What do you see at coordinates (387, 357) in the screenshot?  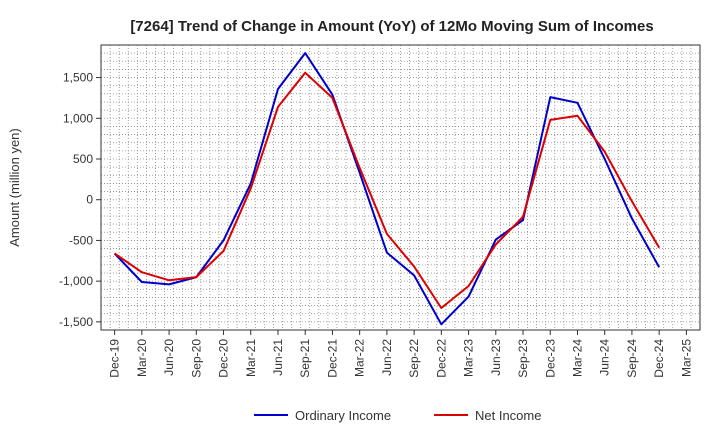 I see `x-tick-label: Jun-22` at bounding box center [387, 357].